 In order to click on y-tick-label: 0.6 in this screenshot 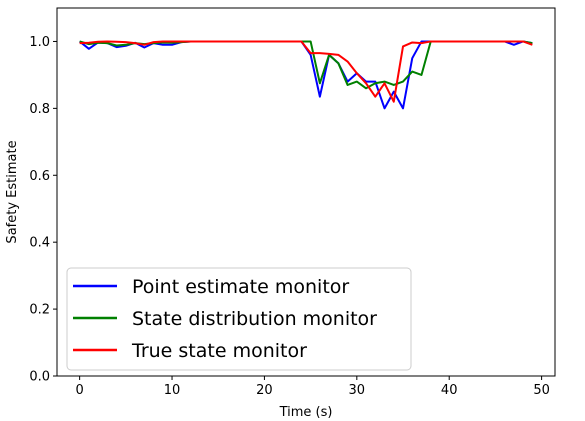, I will do `click(39, 176)`.